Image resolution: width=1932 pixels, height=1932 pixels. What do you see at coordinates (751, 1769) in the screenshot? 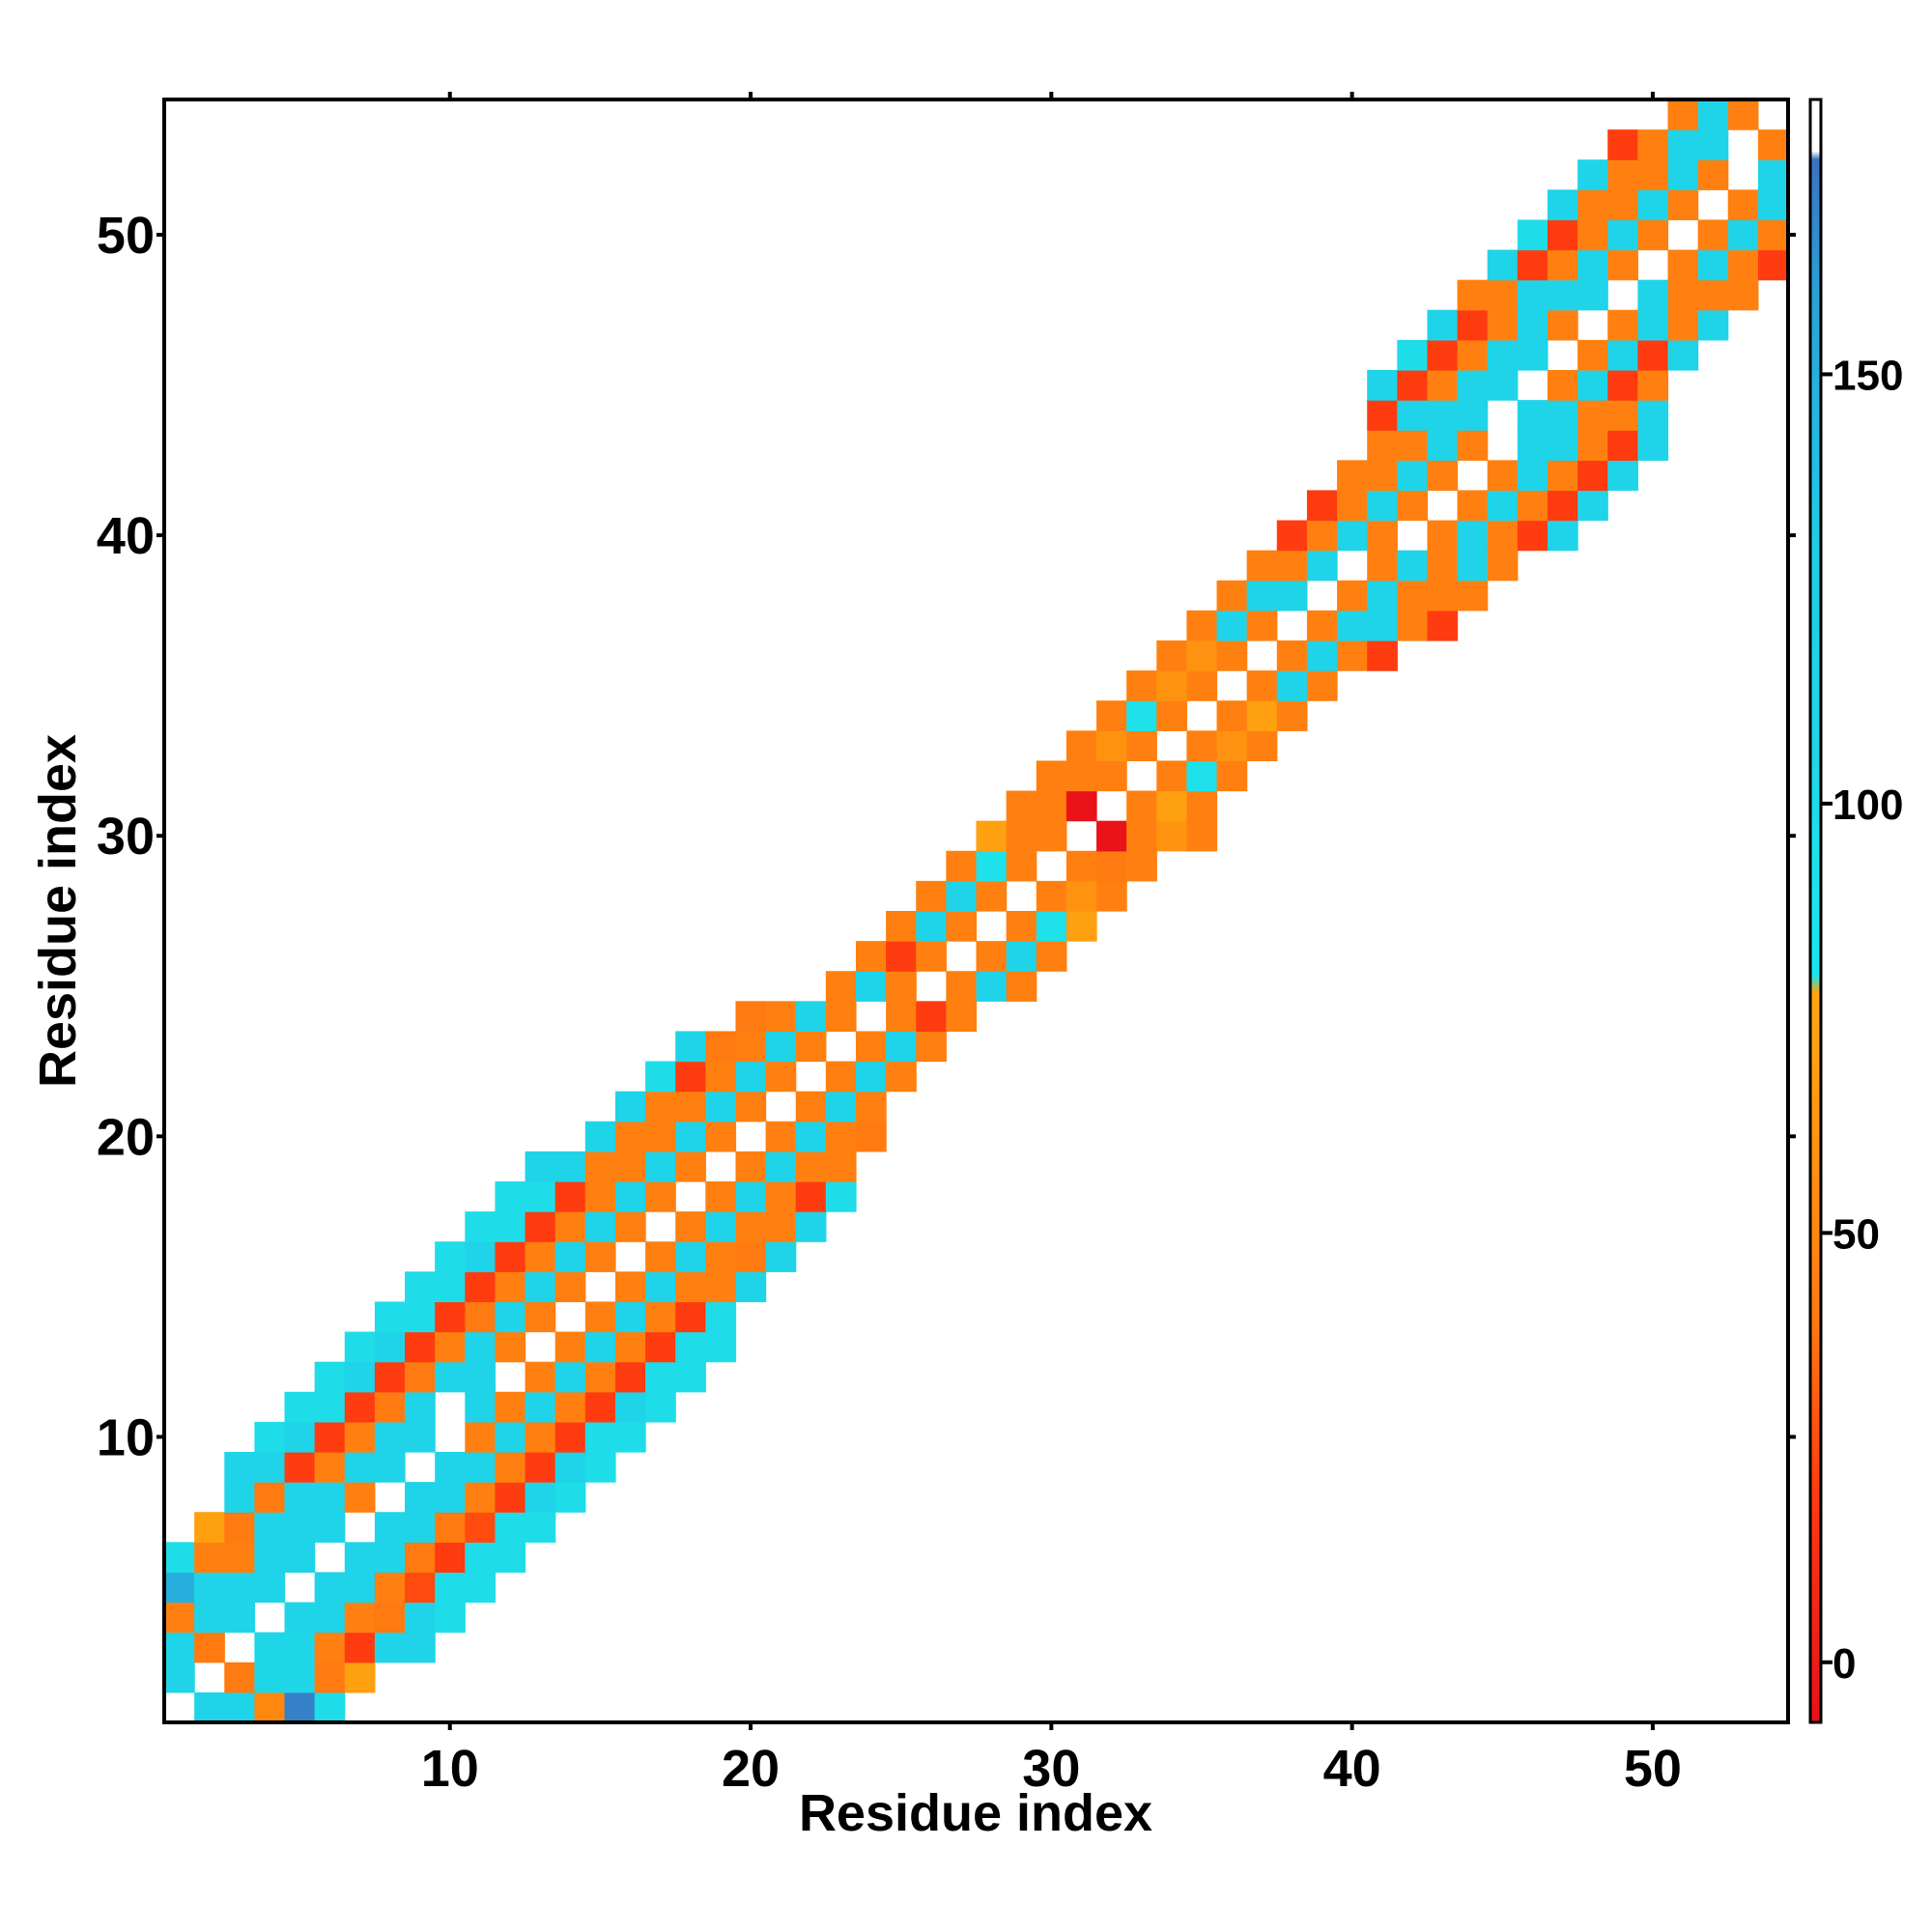
I see `x-tick-label: 20` at bounding box center [751, 1769].